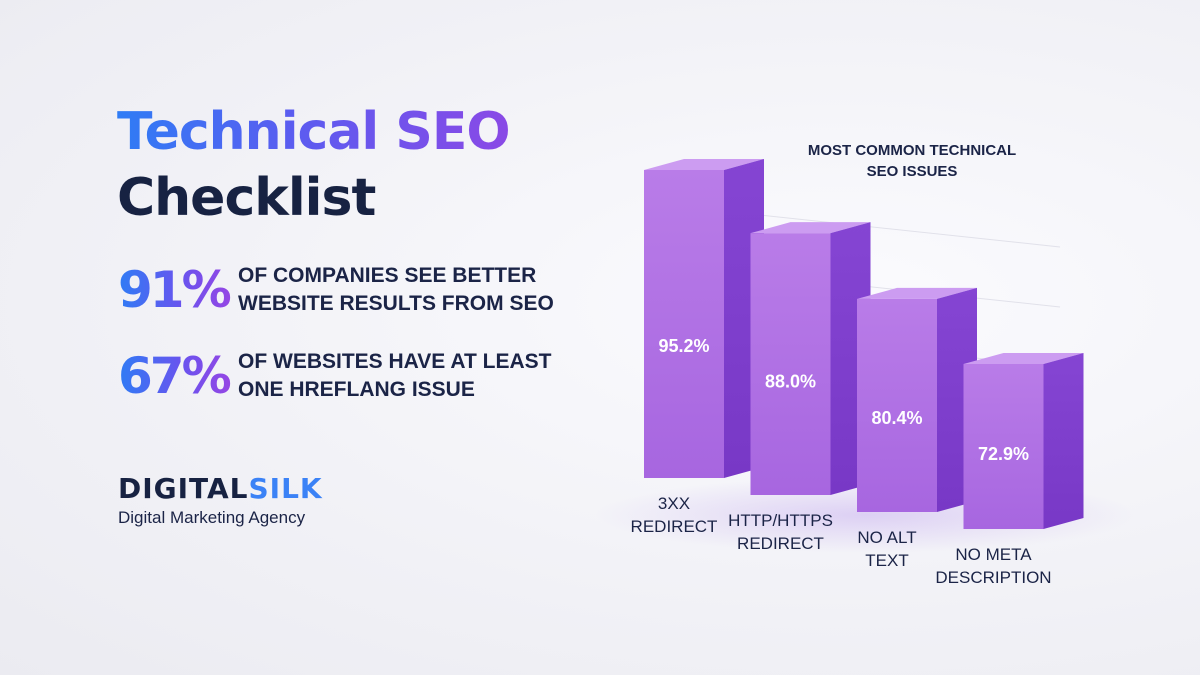 This screenshot has height=675, width=1200. I want to click on page-title-line-1: Technical SEO, so click(314, 132).